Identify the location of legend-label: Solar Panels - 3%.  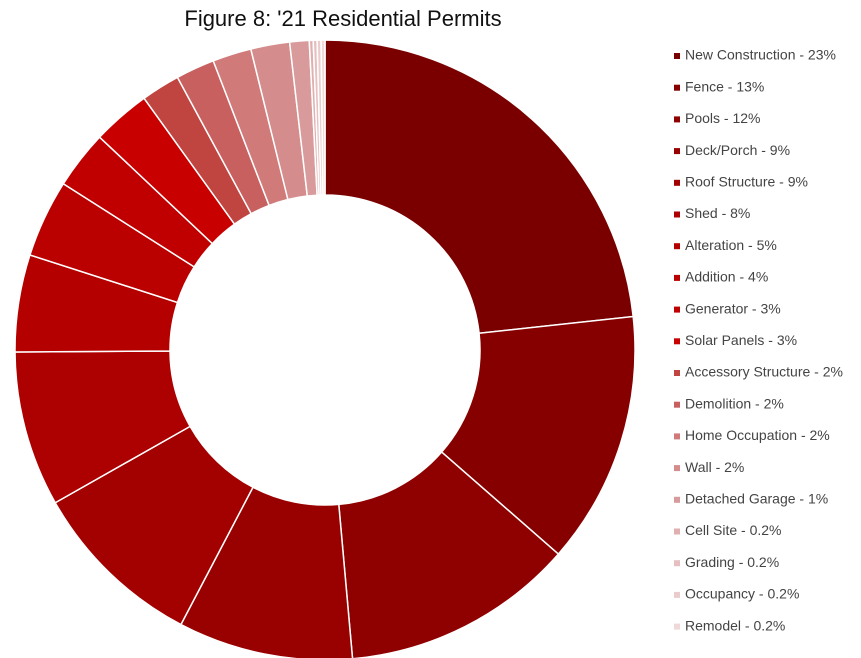
(741, 340).